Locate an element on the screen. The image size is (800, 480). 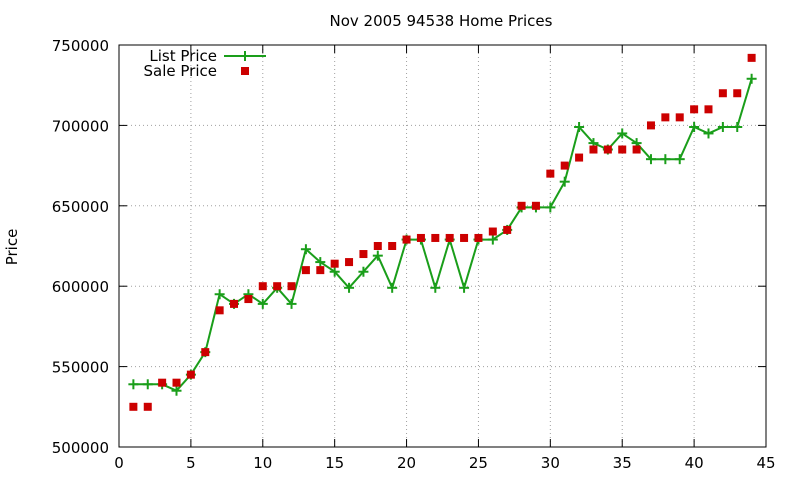
x-tick-label: 10 is located at coordinates (262, 463).